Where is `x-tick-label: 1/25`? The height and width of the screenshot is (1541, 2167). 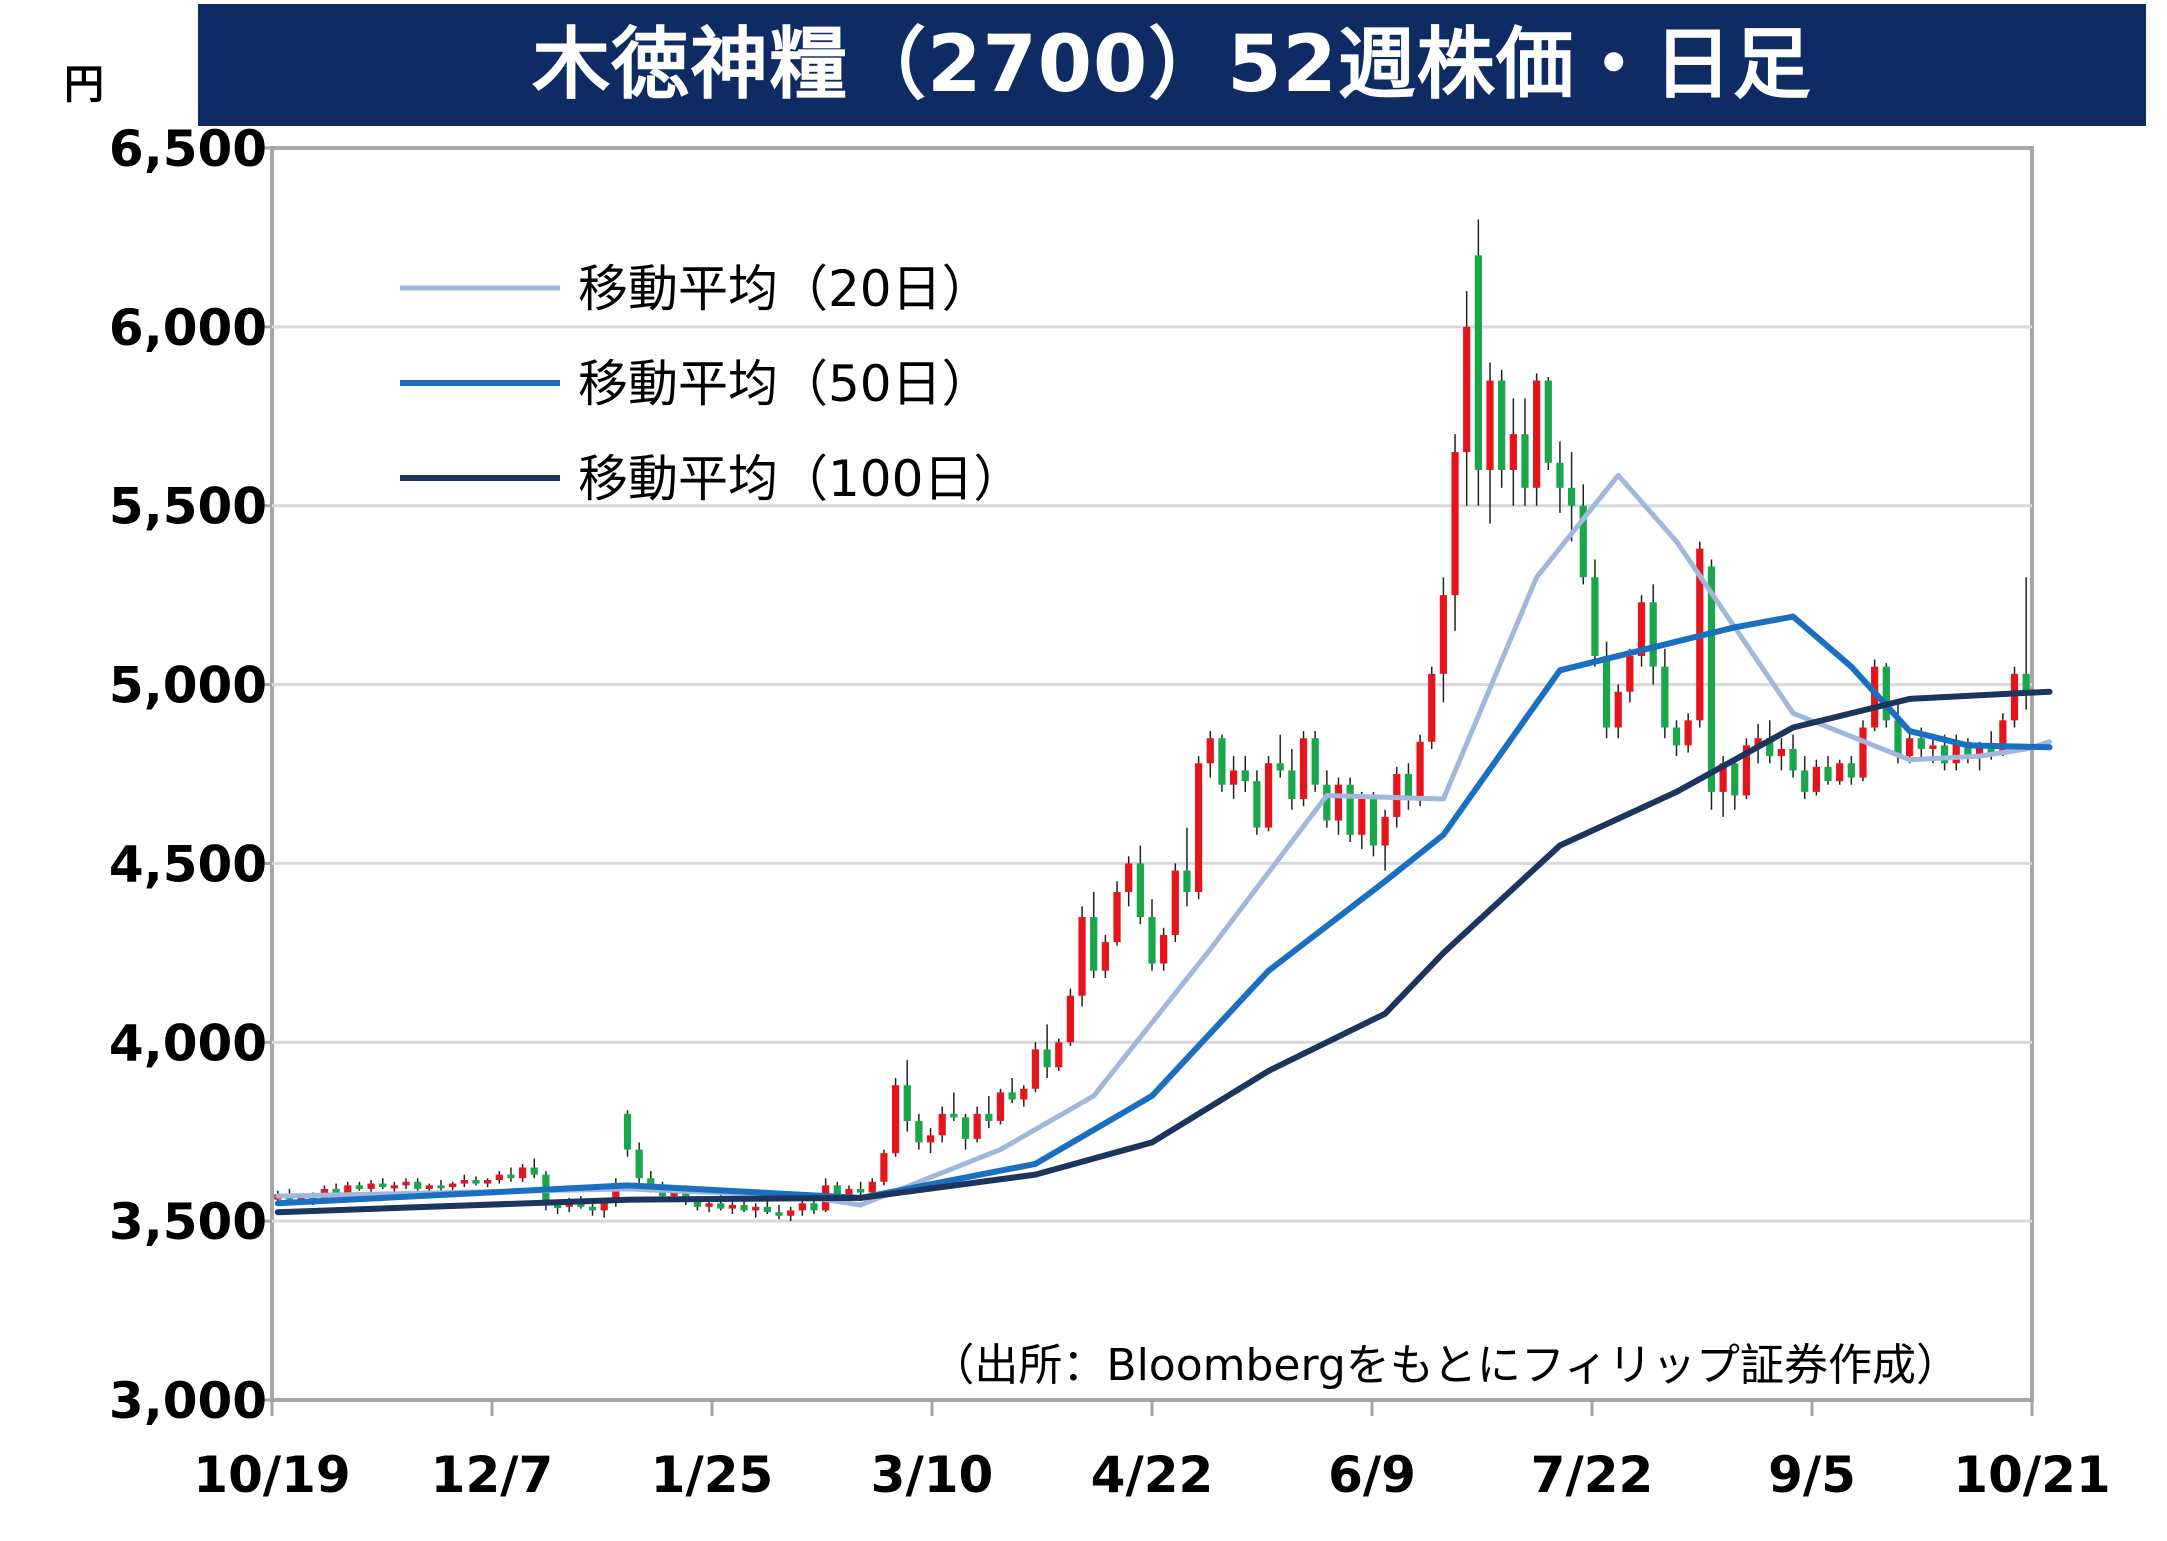
x-tick-label: 1/25 is located at coordinates (712, 1475).